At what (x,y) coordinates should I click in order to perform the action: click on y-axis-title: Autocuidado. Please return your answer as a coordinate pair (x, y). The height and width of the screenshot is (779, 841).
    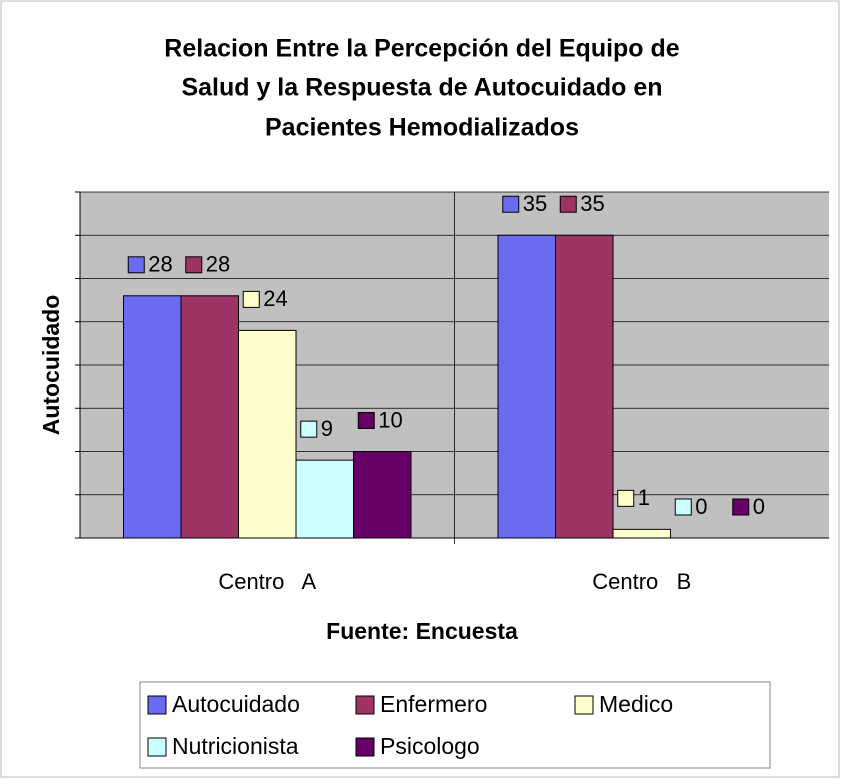
    Looking at the image, I should click on (51, 365).